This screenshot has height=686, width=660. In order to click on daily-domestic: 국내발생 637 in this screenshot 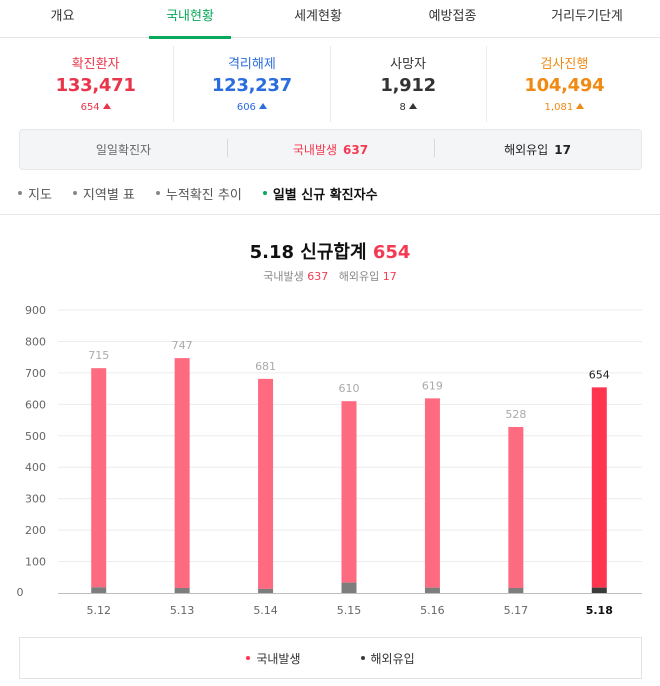, I will do `click(330, 148)`.